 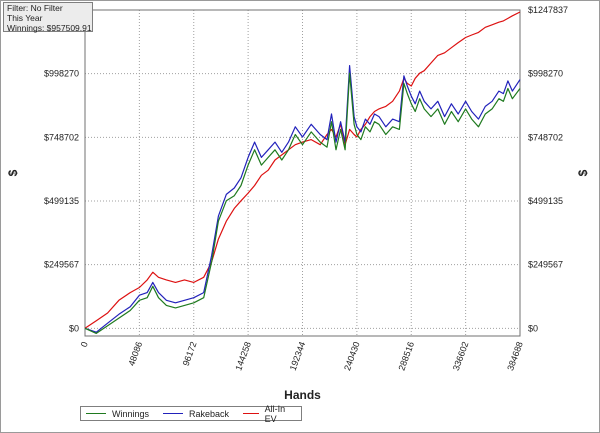 I want to click on legend-item-winnings: Winnings, so click(x=117, y=414).